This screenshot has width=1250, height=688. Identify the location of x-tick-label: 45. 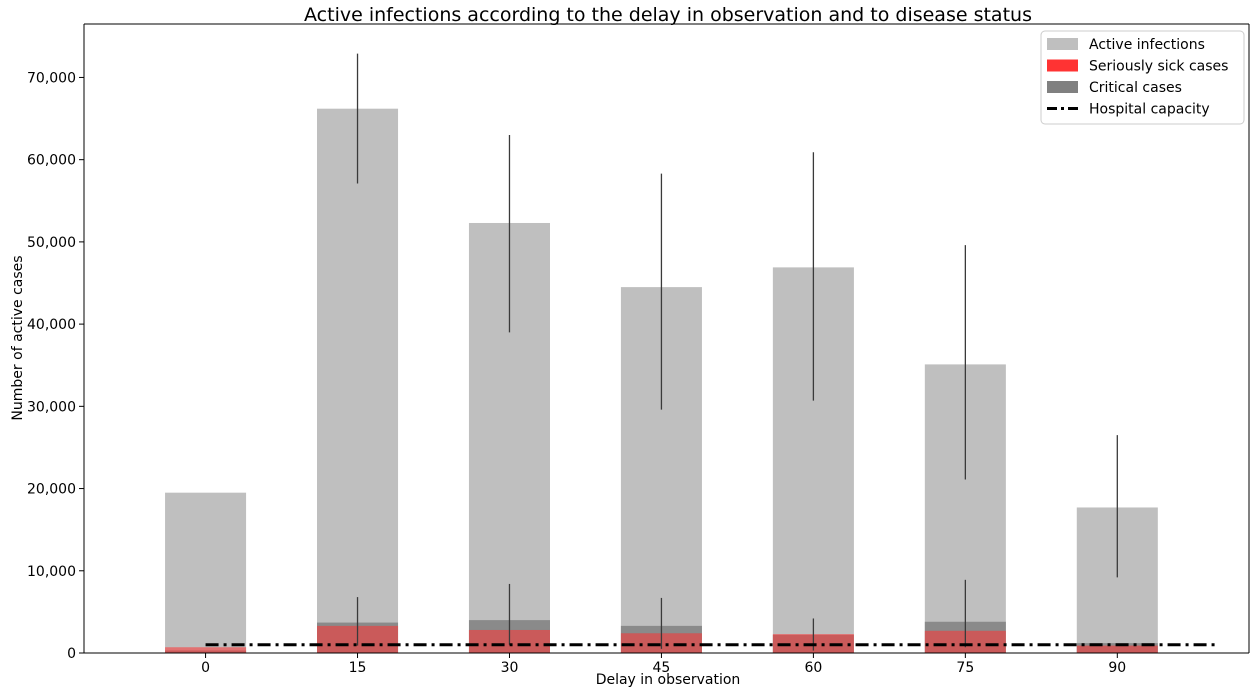
(662, 668).